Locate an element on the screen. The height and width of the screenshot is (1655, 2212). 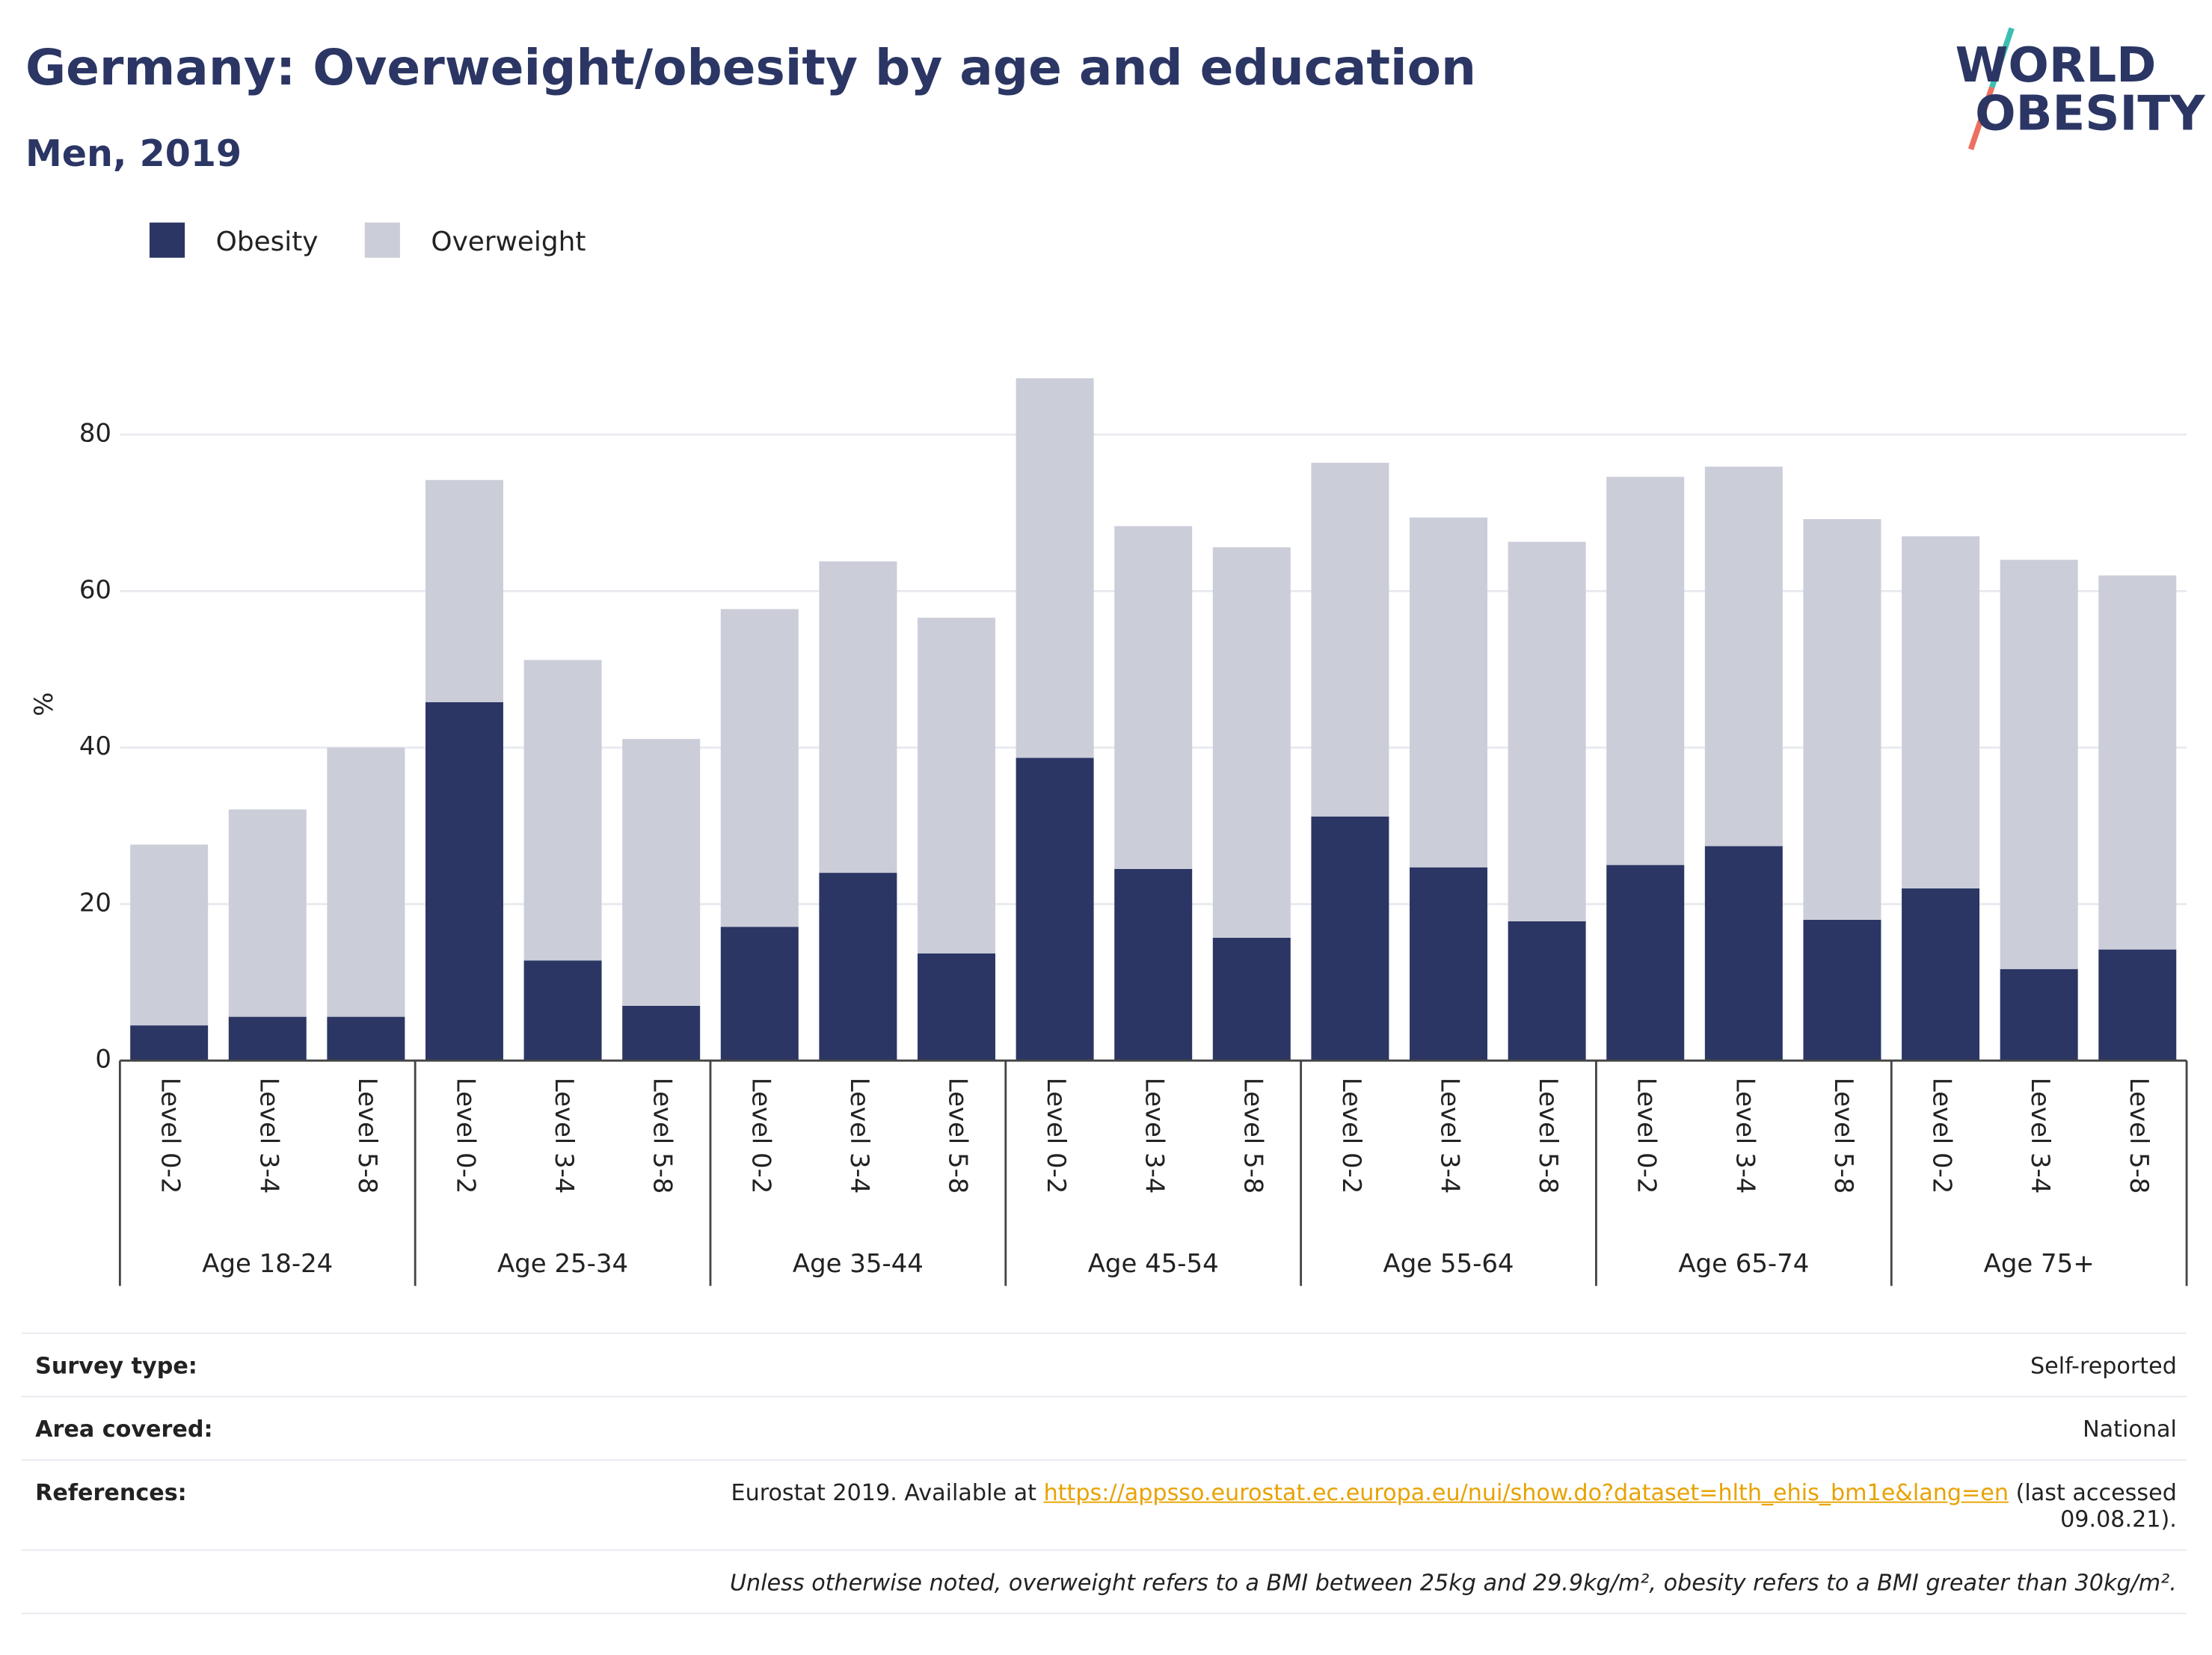
logo-text: WORLD is located at coordinates (2056, 65).